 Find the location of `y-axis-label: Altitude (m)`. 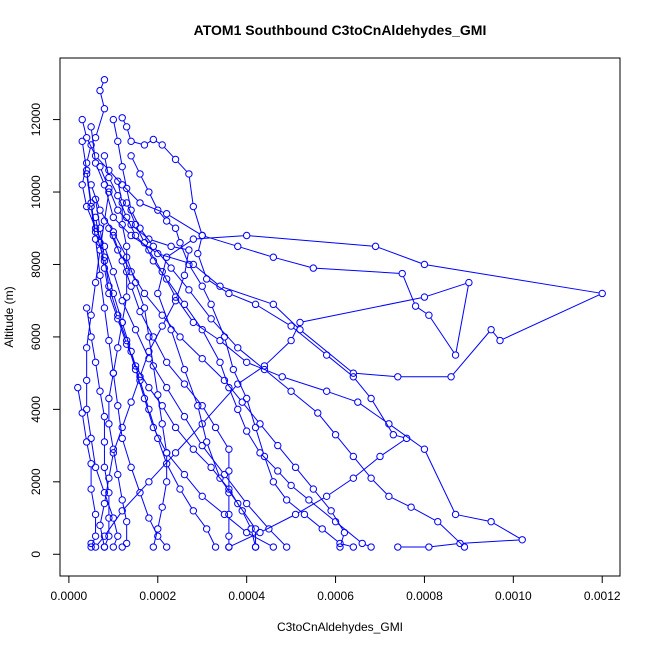

y-axis-label: Altitude (m) is located at coordinates (9, 316).